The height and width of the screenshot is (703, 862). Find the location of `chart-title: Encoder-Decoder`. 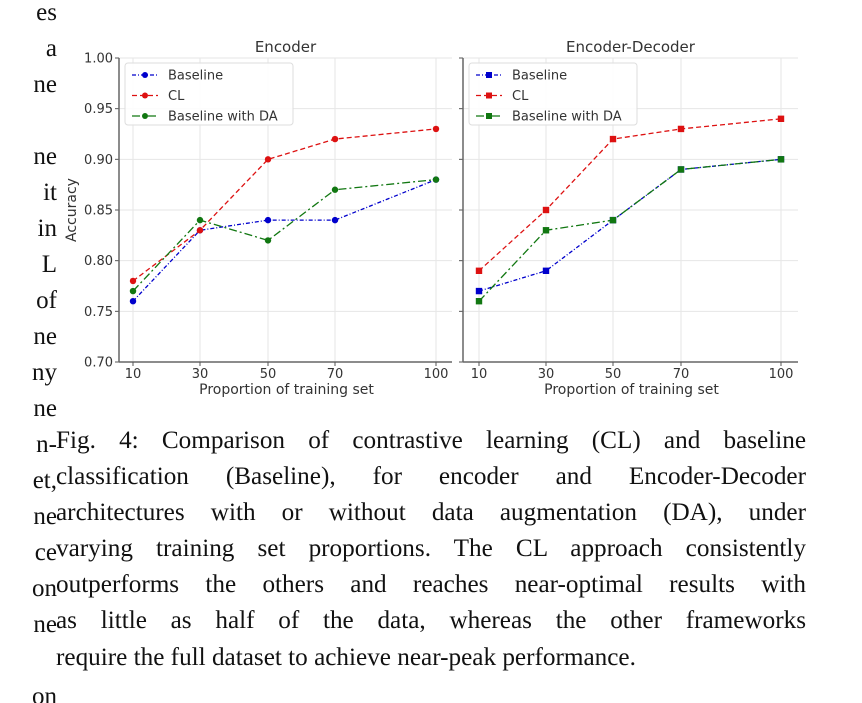

chart-title: Encoder-Decoder is located at coordinates (631, 47).